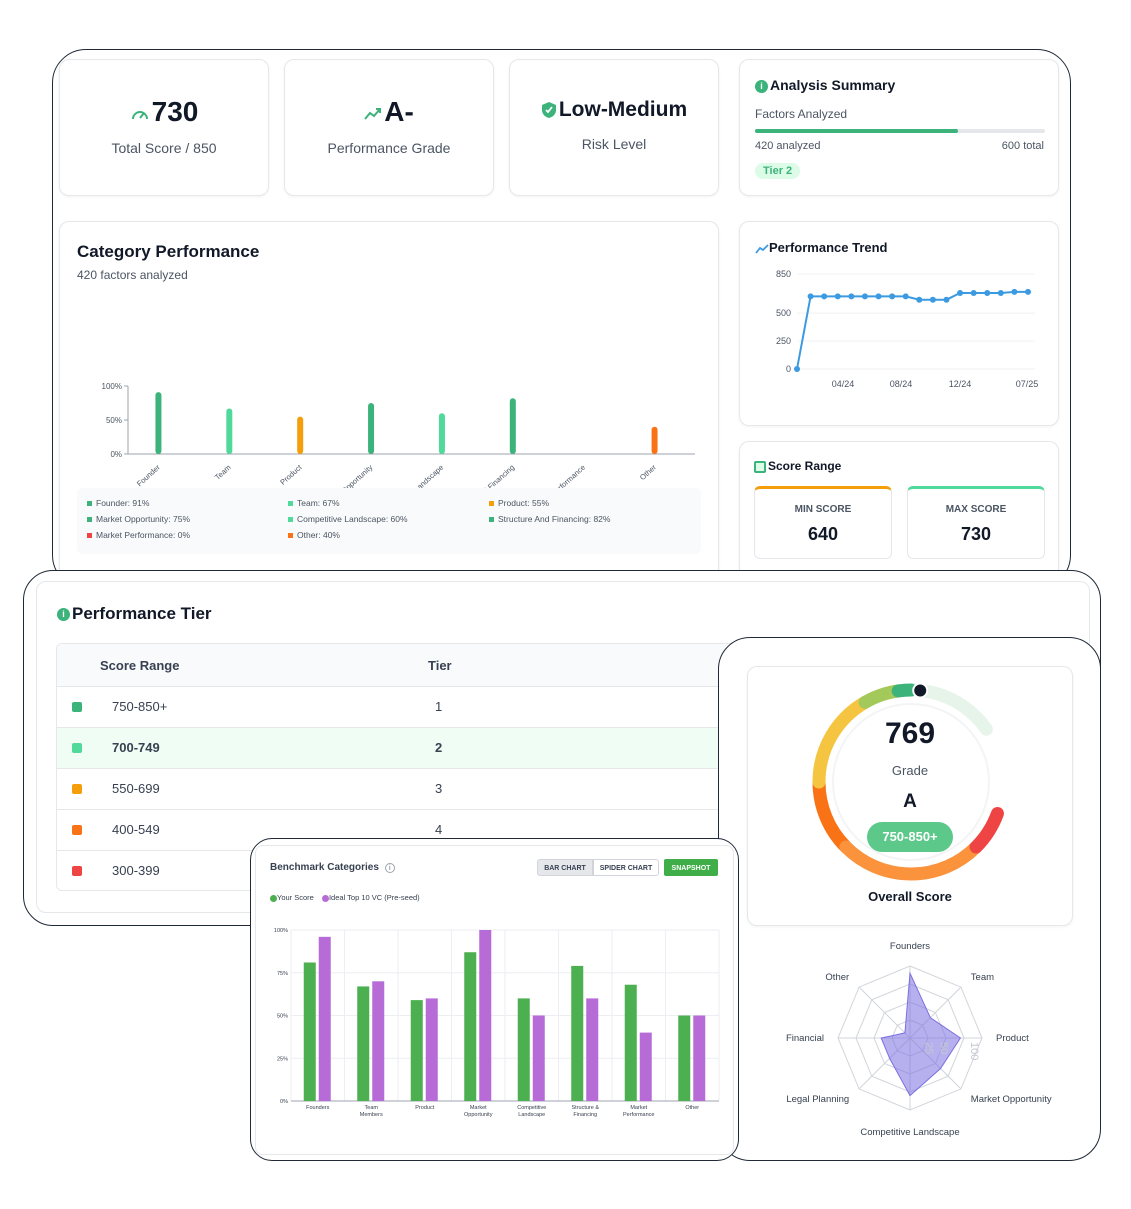 This screenshot has height=1209, width=1131. I want to click on x-tick-label: Market Opportunity, so click(478, 1111).